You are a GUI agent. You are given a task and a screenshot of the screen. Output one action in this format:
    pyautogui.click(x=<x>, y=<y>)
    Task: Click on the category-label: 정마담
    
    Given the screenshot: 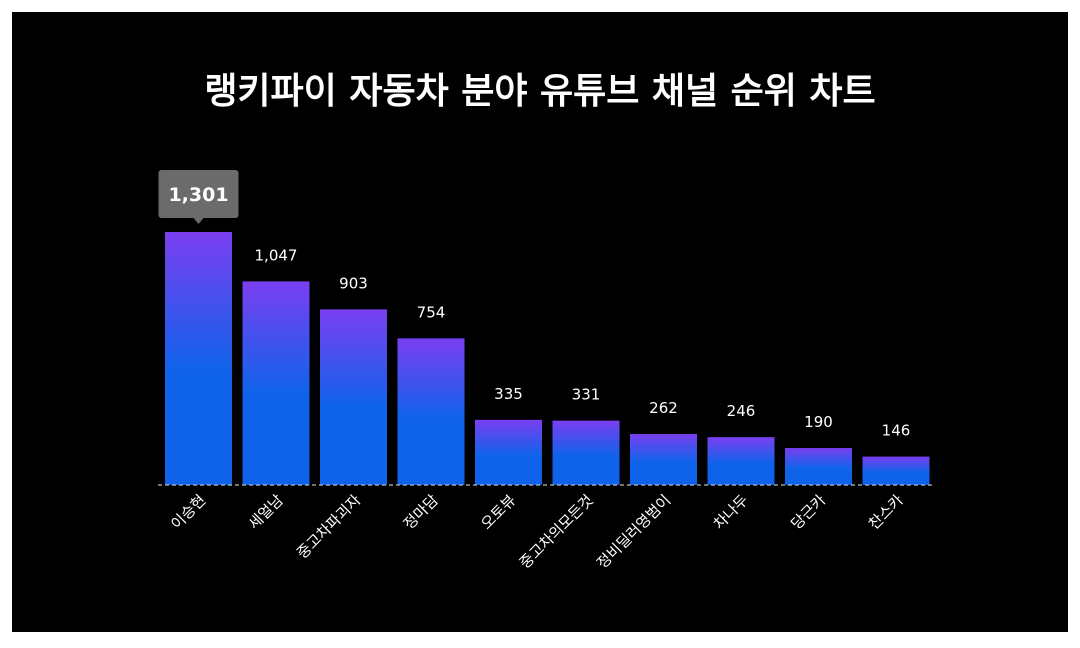 What is the action you would take?
    pyautogui.click(x=421, y=512)
    